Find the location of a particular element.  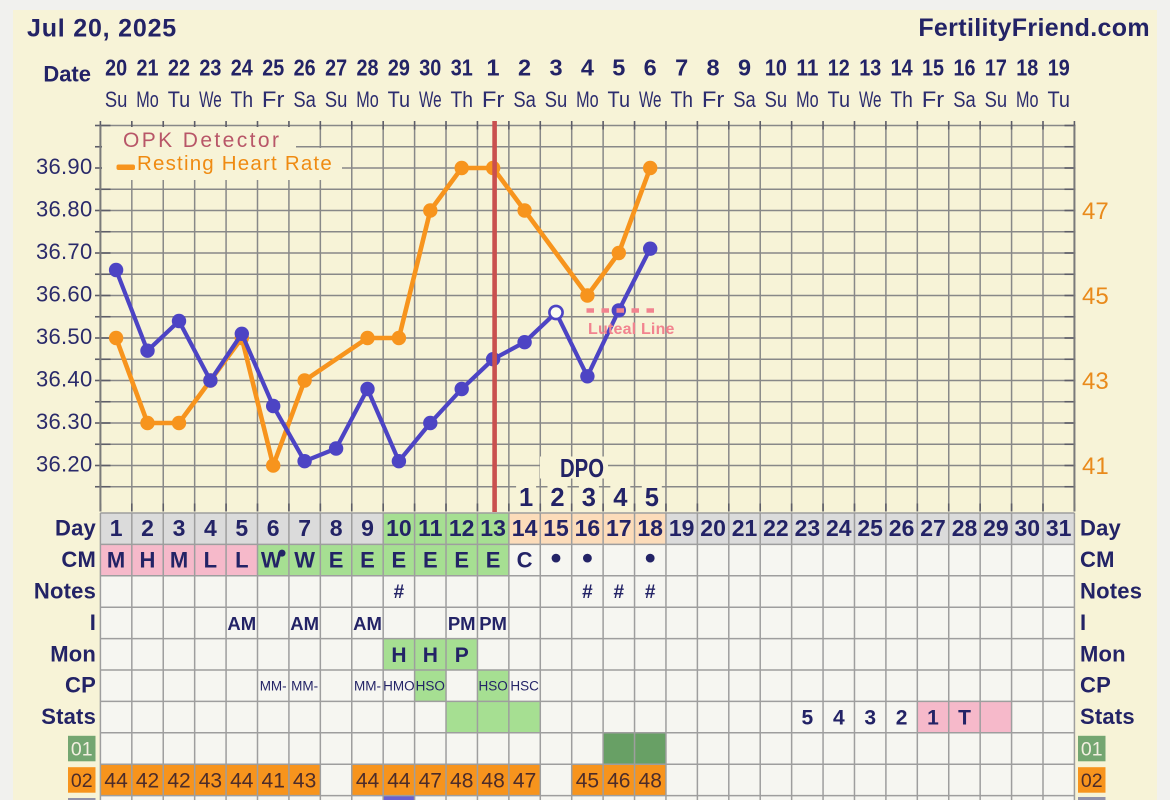

svg-text: Day is located at coordinates (1101, 528).